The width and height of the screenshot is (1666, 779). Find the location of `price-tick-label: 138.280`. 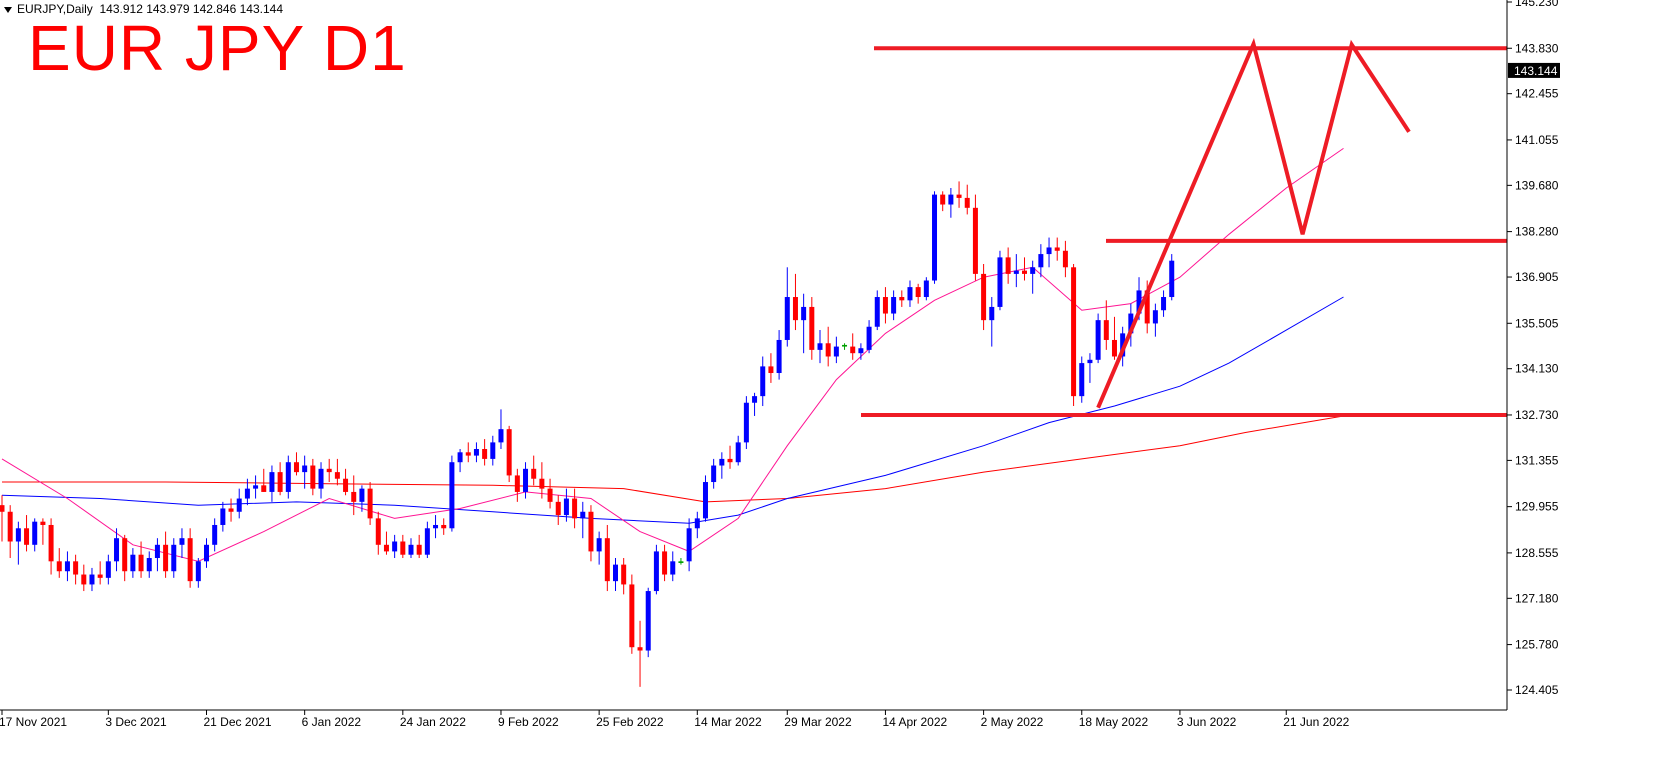

price-tick-label: 138.280 is located at coordinates (1537, 232).